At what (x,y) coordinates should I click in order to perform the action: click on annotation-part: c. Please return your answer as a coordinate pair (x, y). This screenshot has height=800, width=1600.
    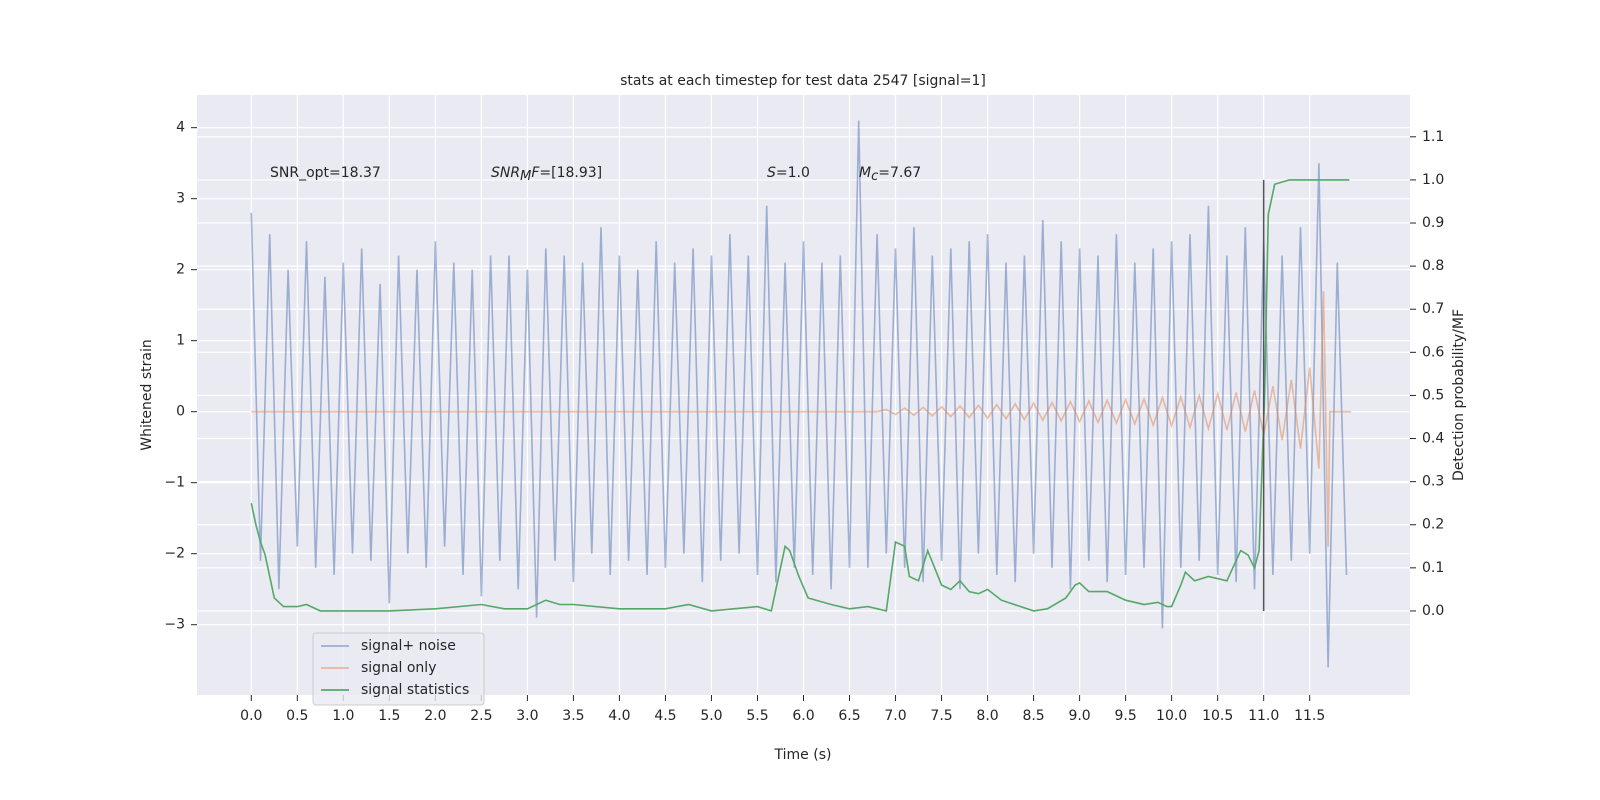
    Looking at the image, I should click on (874, 176).